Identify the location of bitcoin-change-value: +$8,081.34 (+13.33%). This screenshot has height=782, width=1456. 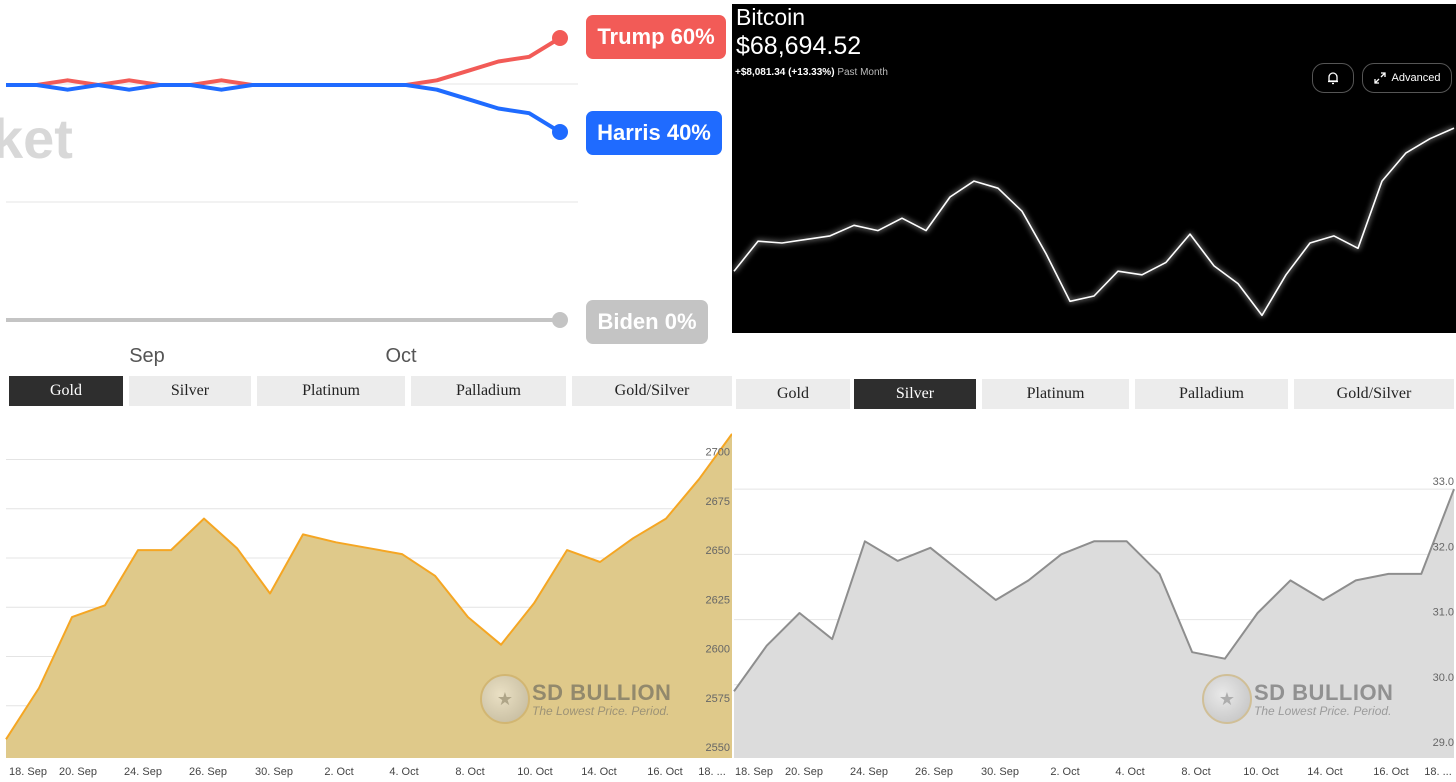
(785, 72).